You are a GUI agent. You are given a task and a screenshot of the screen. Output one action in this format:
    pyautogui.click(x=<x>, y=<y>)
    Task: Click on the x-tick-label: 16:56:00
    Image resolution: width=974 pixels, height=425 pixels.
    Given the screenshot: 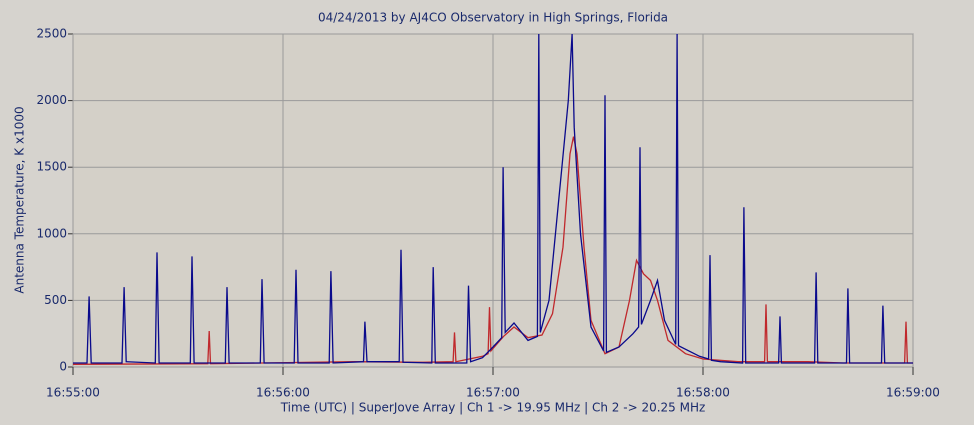 What is the action you would take?
    pyautogui.click(x=283, y=393)
    